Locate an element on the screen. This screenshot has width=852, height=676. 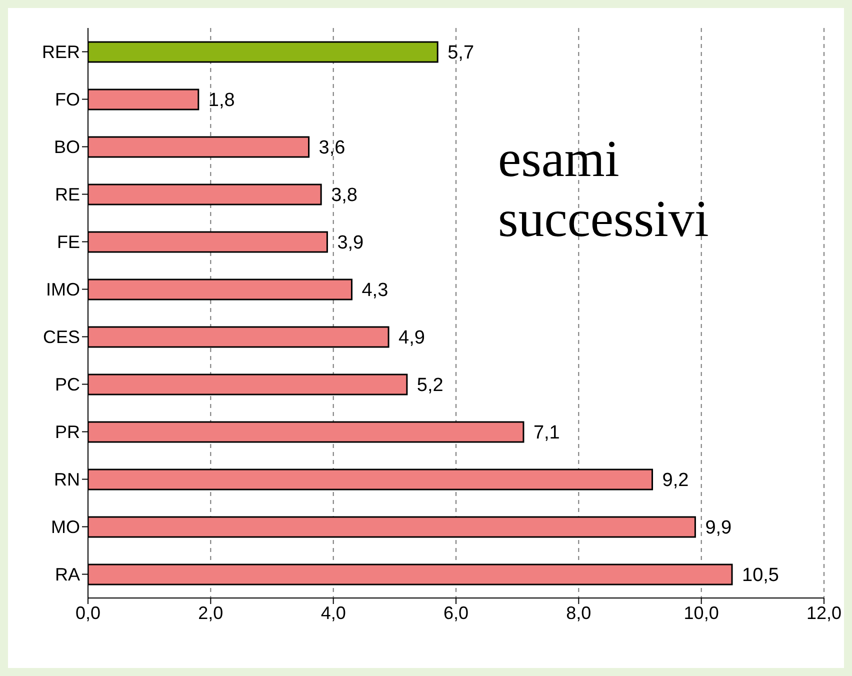
x-tick-label: 2,0 is located at coordinates (211, 612).